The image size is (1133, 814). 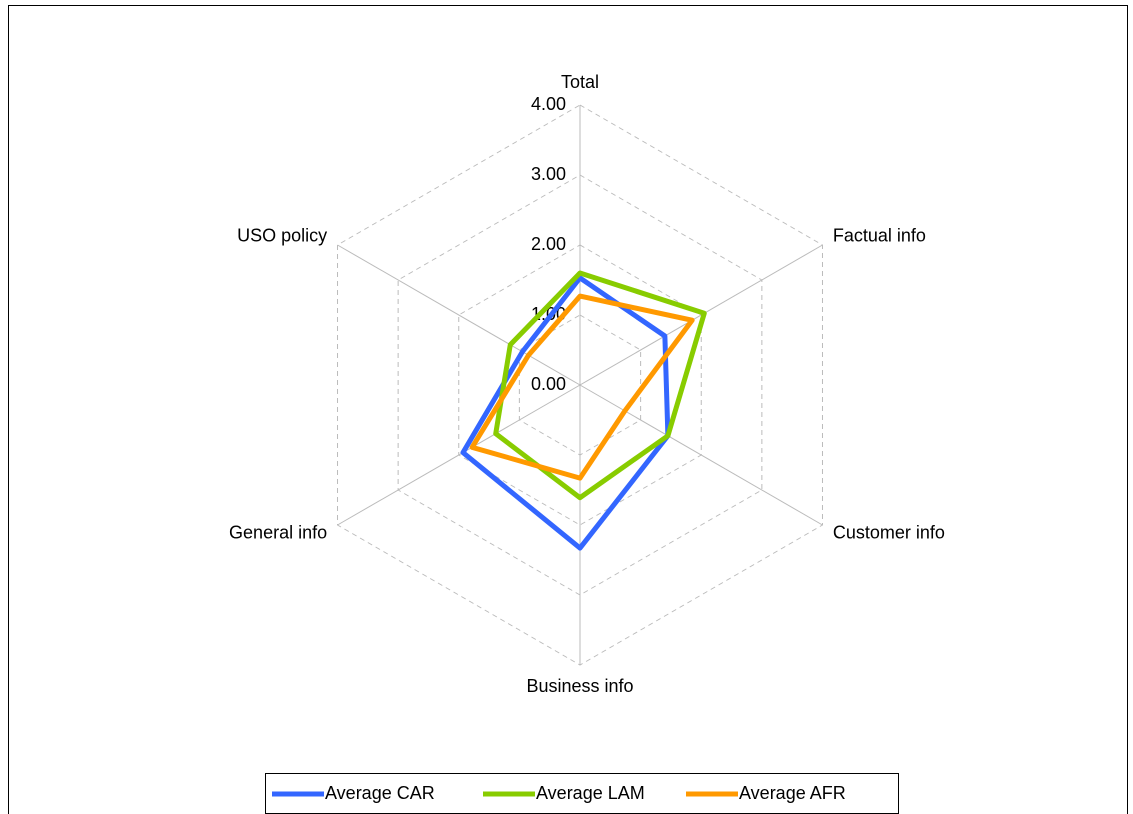 I want to click on legend-box, so click(x=582, y=793).